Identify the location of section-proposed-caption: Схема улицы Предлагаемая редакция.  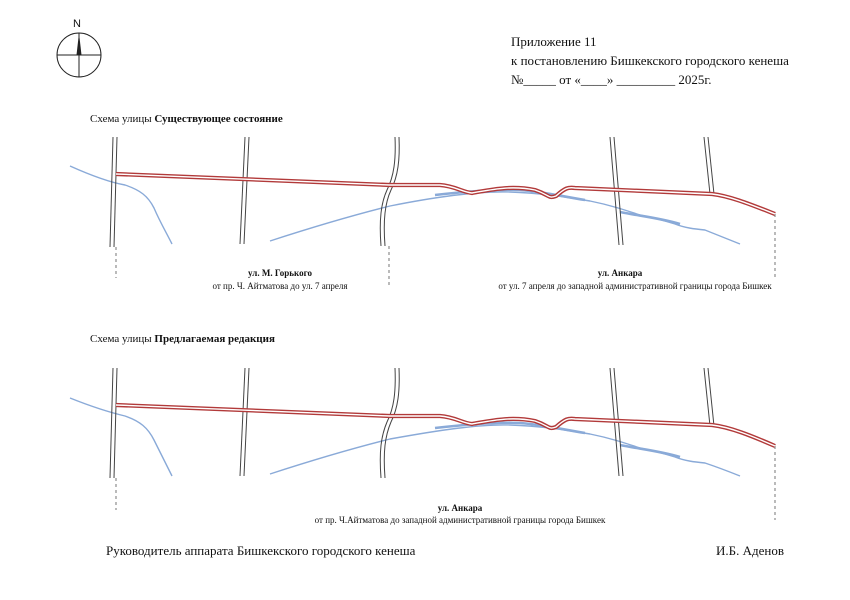
(182, 339).